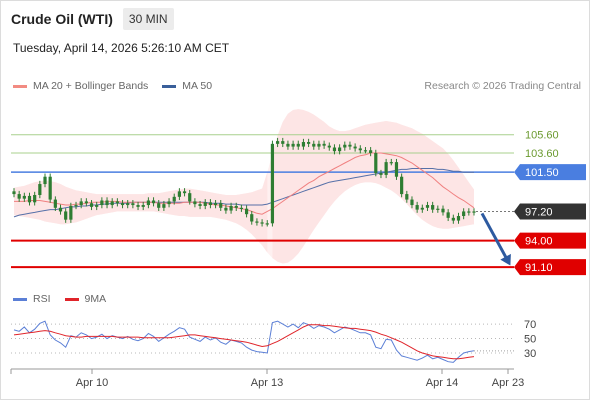 Image resolution: width=590 pixels, height=400 pixels. I want to click on x-tick-label-1: Apr 13, so click(267, 383).